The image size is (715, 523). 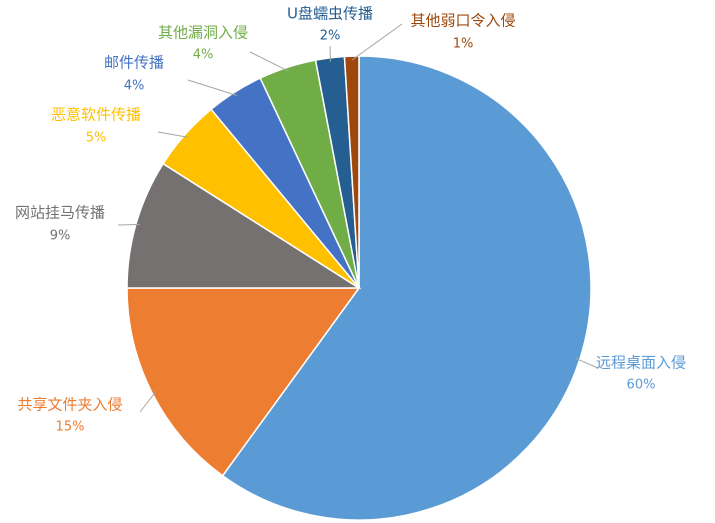 What do you see at coordinates (96, 115) in the screenshot?
I see `slice-label: 恶意软件传播` at bounding box center [96, 115].